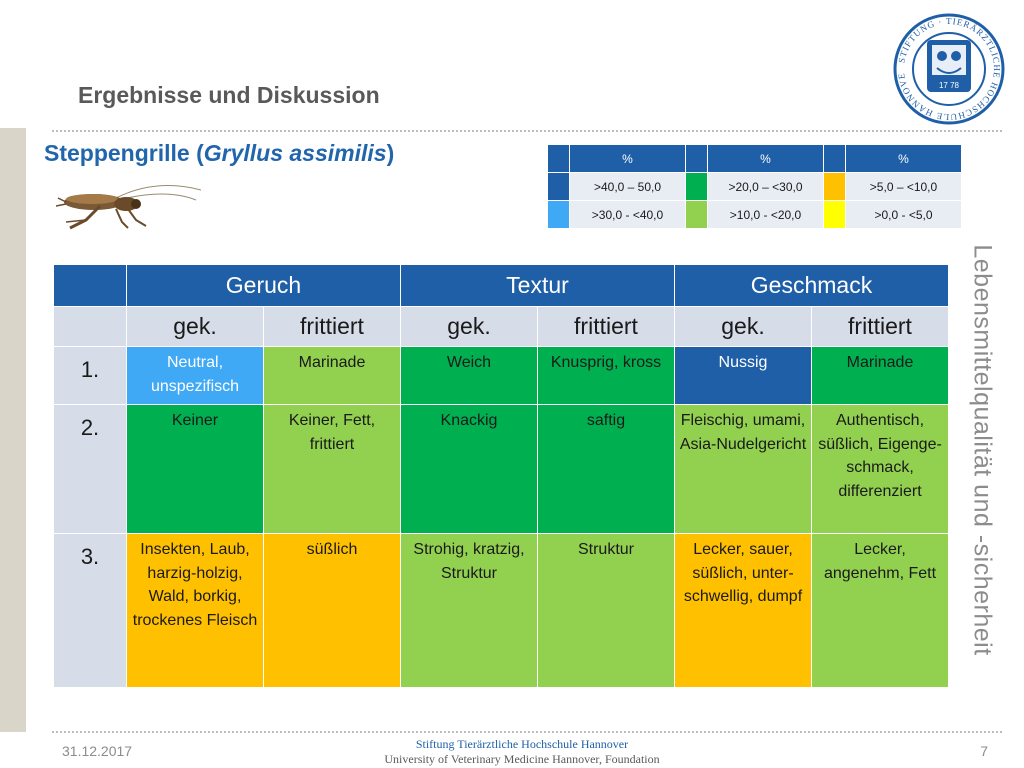 This screenshot has width=1024, height=768. Describe the element at coordinates (195, 469) in the screenshot. I see `table-cell: Keiner` at that location.